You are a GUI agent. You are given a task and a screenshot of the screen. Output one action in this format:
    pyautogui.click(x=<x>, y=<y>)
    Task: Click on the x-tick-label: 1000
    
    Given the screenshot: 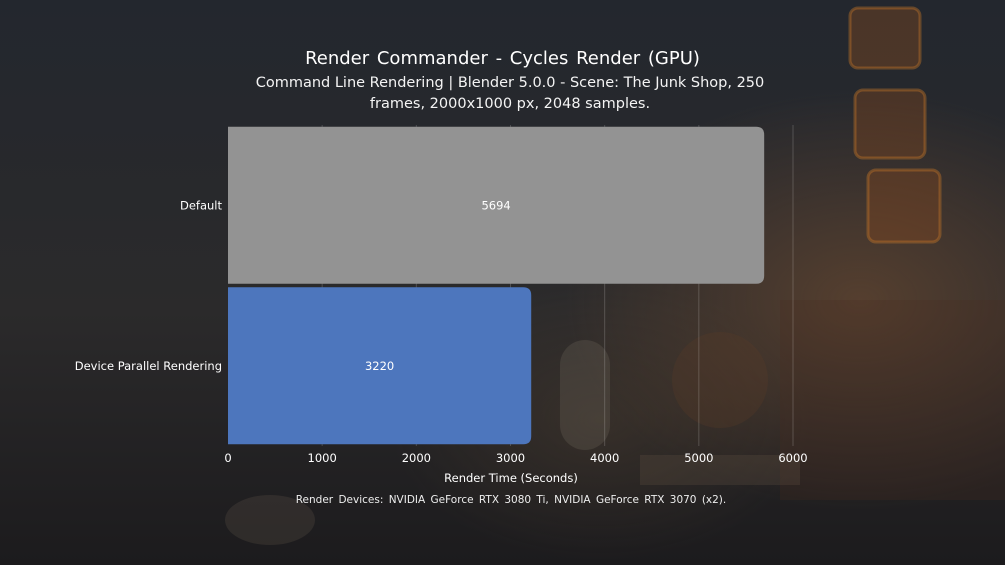 What is the action you would take?
    pyautogui.click(x=322, y=458)
    